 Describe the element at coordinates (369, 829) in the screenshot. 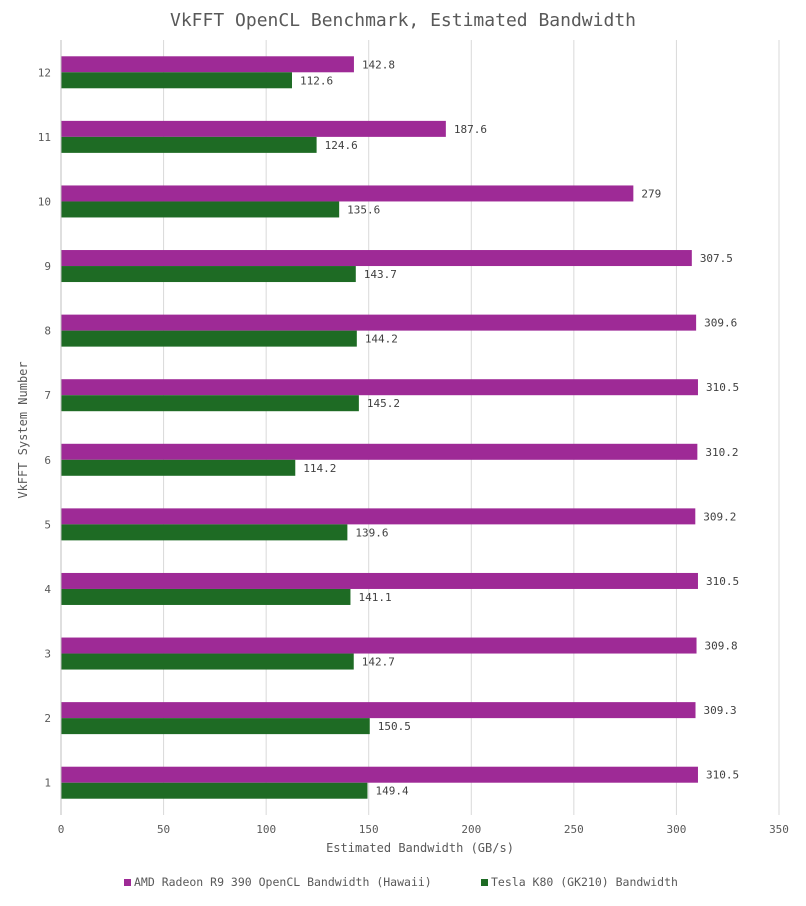

I see `x-tick-label: 150` at that location.